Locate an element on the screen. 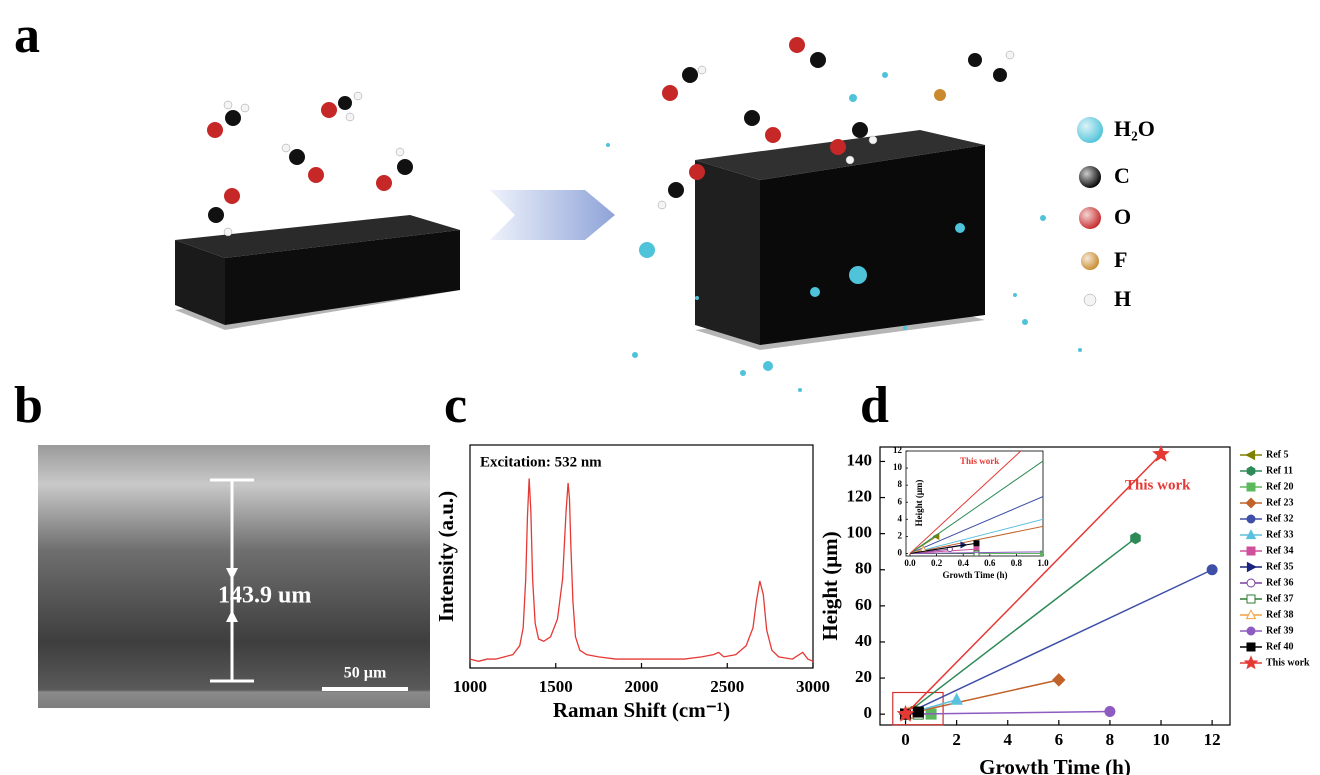 The image size is (1320, 775). inset-lines is located at coordinates (976, 503).